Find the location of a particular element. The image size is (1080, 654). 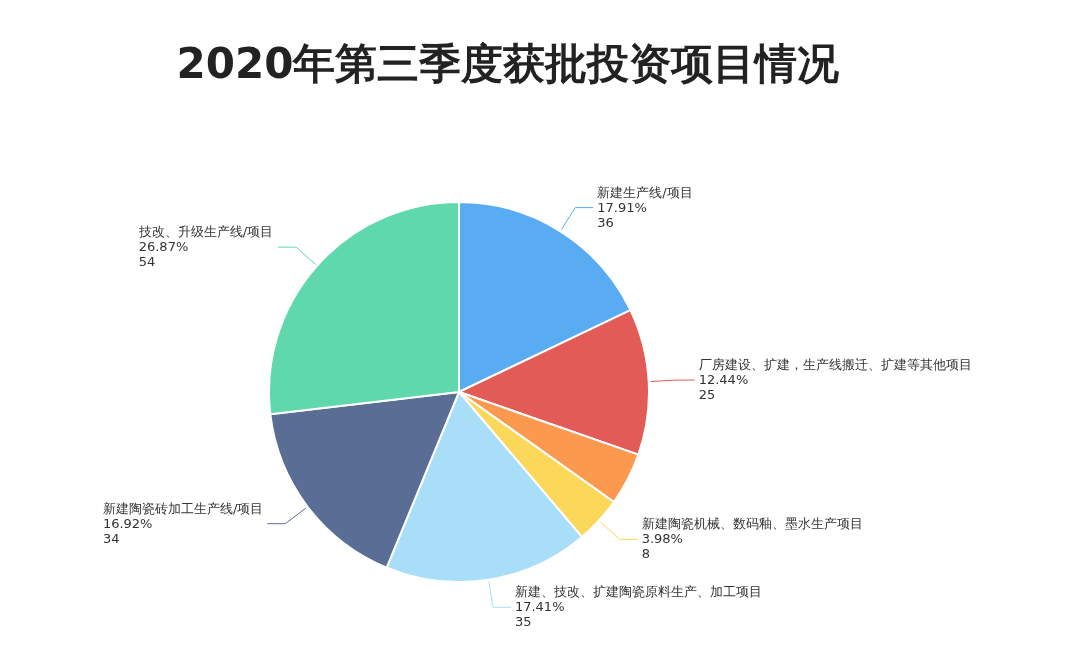

slice-label: 技改、升级生产线/项目 is located at coordinates (205, 232).